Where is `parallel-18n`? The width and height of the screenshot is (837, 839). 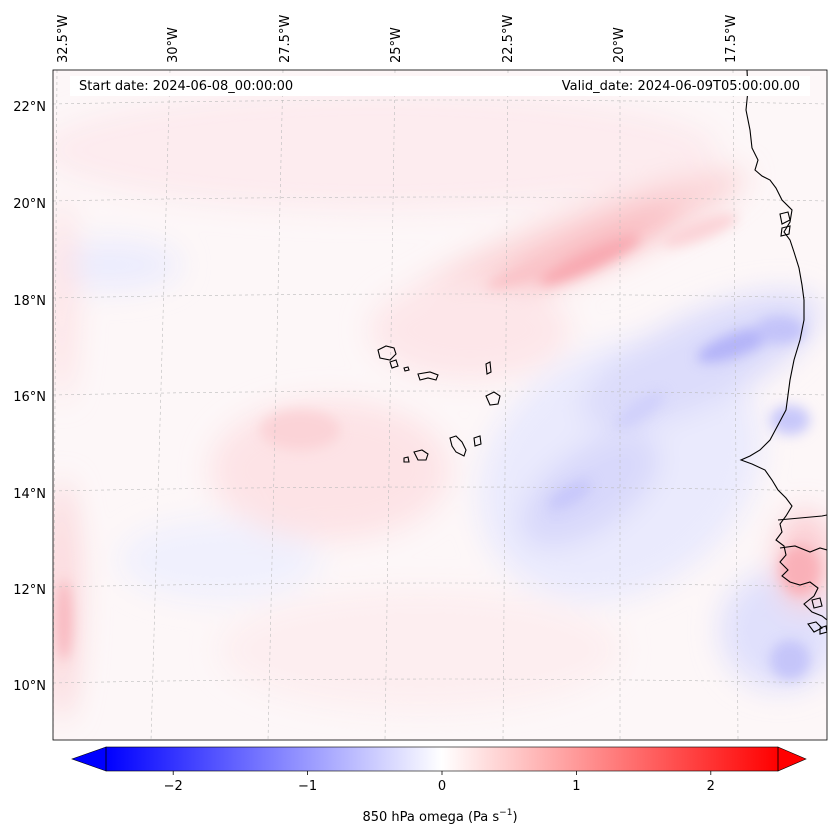 parallel-18n is located at coordinates (440, 296).